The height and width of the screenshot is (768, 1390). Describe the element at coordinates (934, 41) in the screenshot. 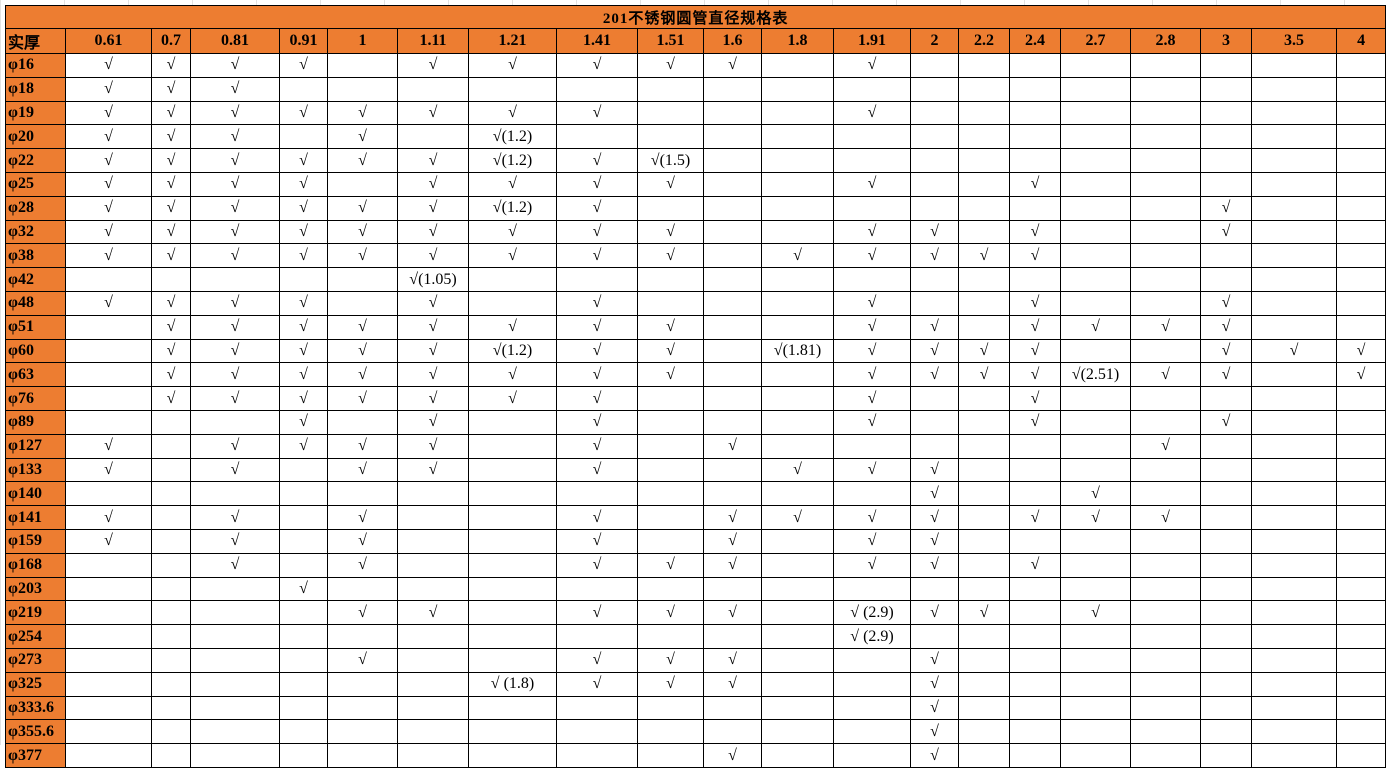

I see `column-header: 2` at that location.